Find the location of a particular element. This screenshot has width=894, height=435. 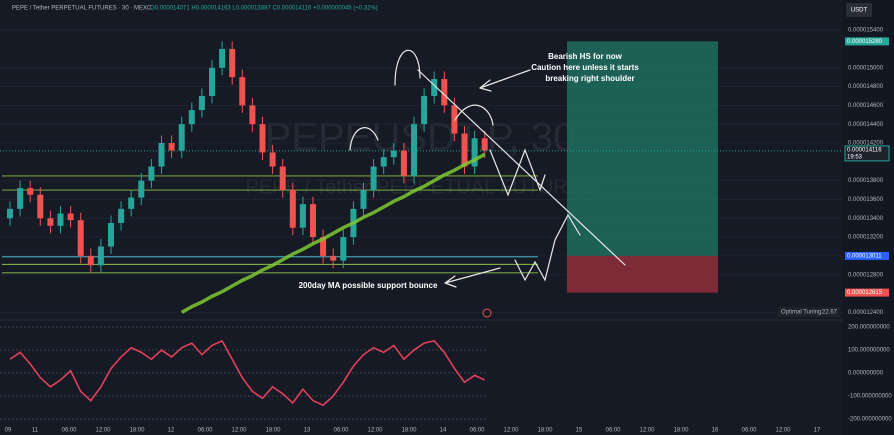

tuning-box is located at coordinates (809, 312).